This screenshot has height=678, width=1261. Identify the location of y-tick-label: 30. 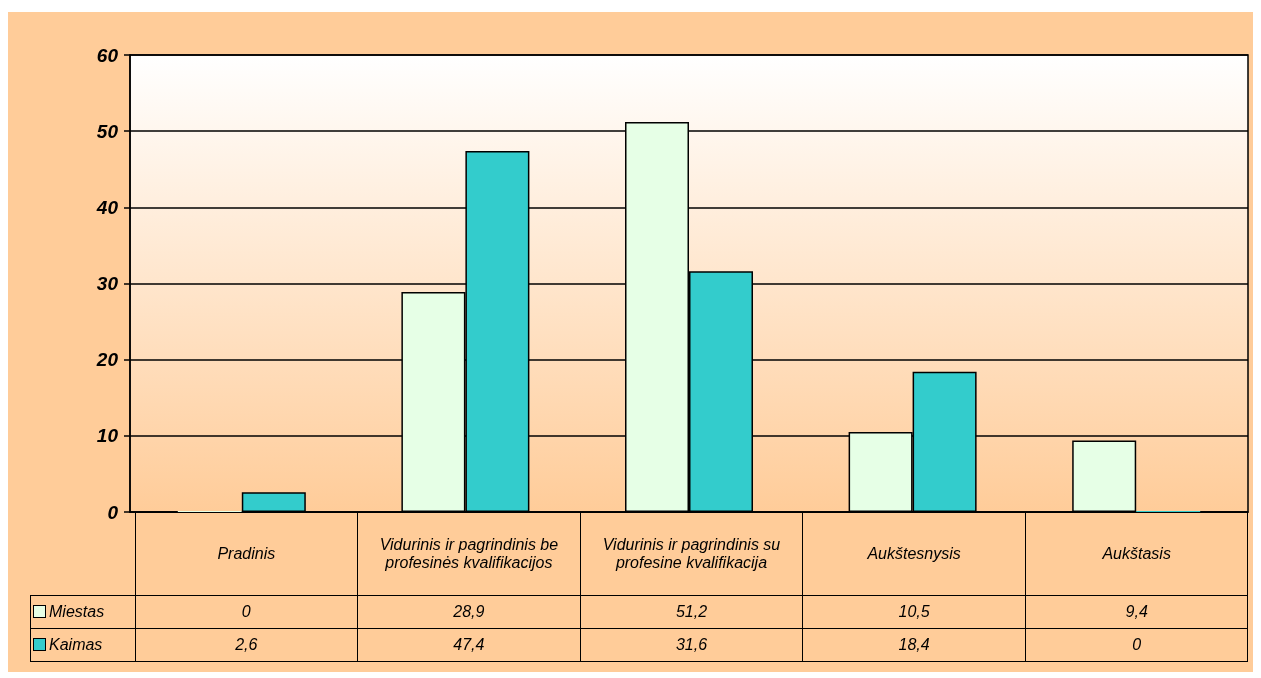
(107, 283).